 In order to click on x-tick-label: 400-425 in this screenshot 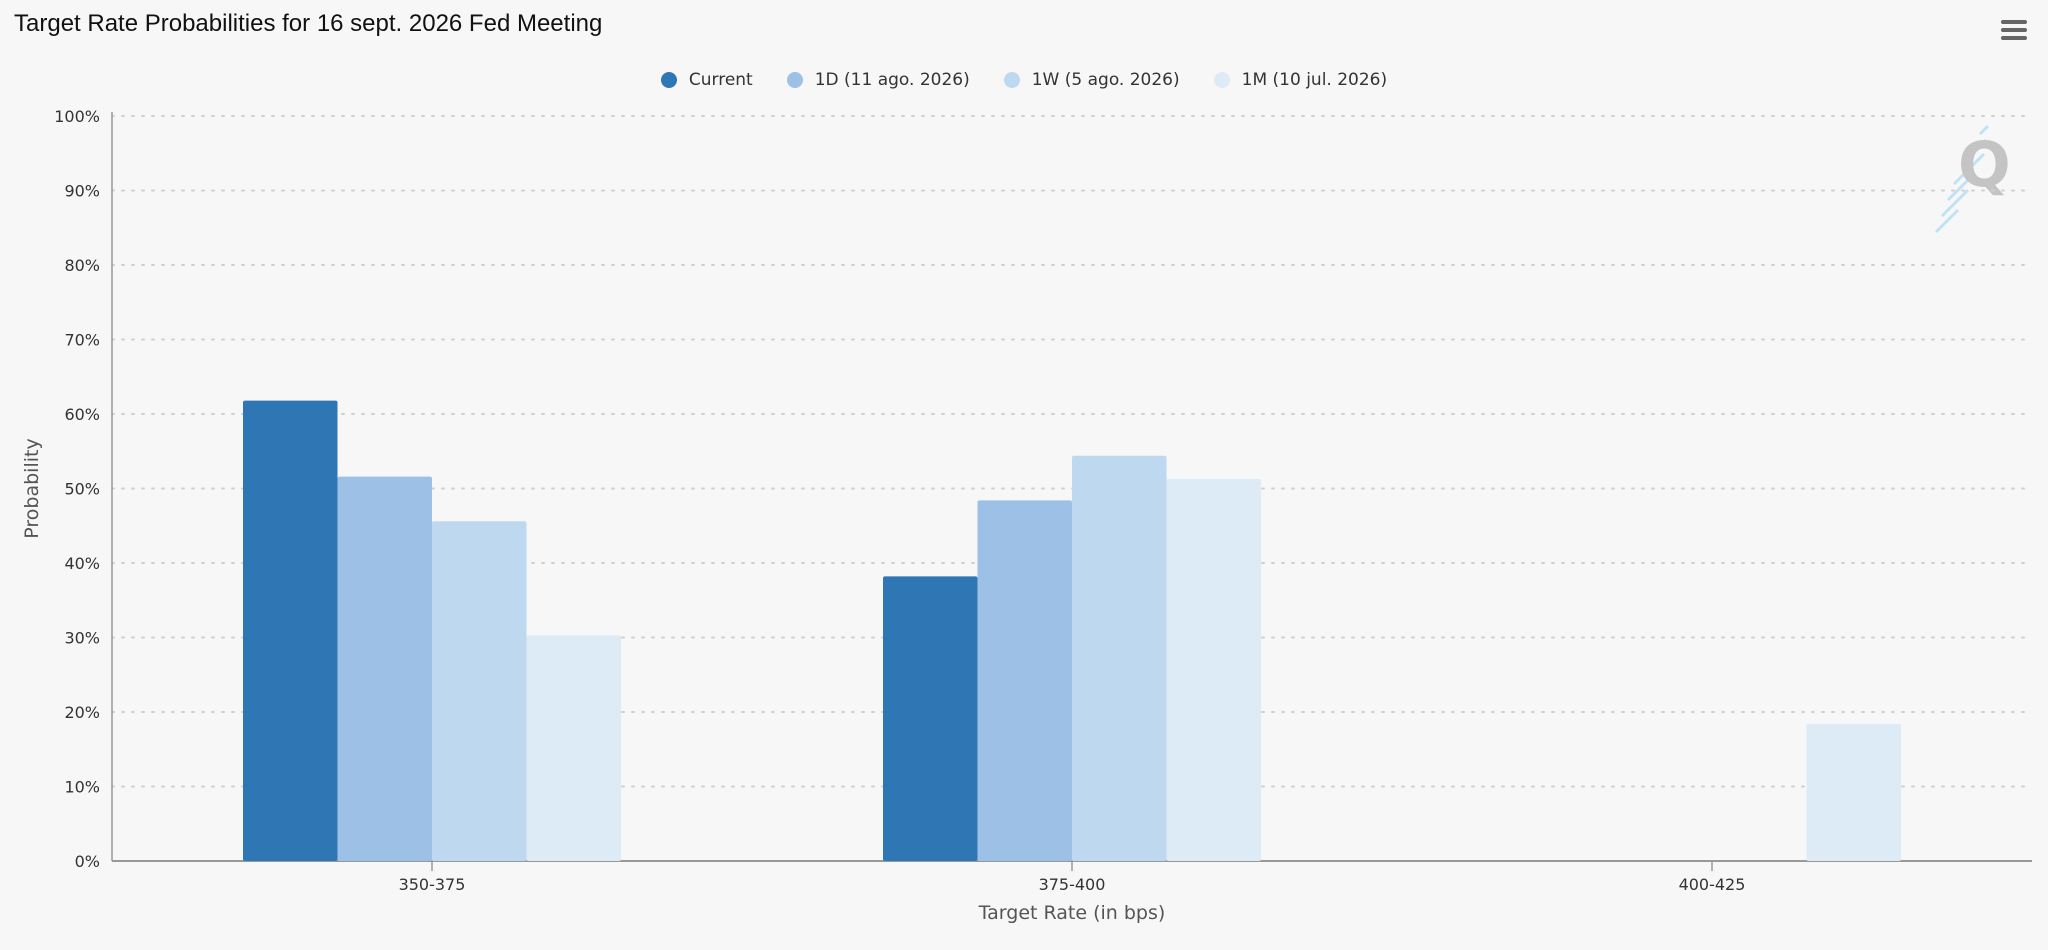, I will do `click(1712, 884)`.